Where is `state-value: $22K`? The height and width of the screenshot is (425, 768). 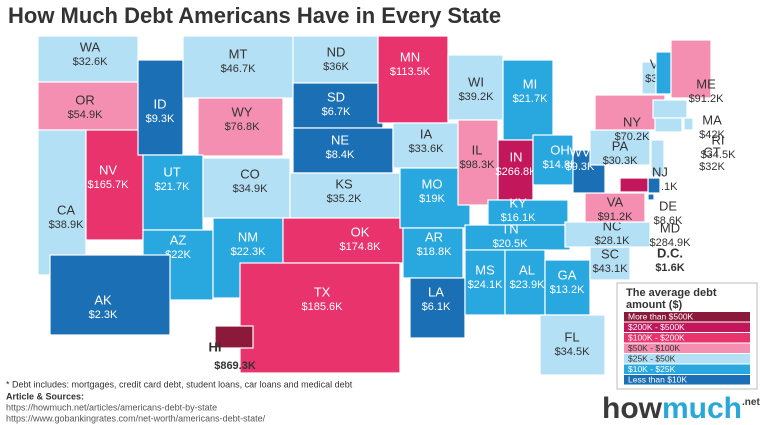 state-value: $22K is located at coordinates (178, 255).